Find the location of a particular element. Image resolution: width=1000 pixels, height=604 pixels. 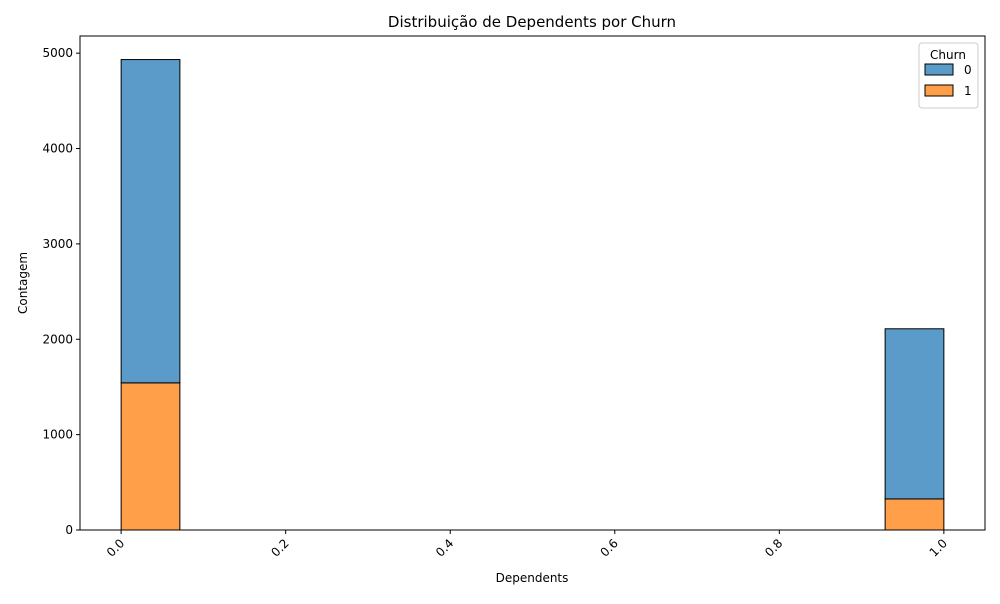

x-tick-label: 1.0 is located at coordinates (938, 547).